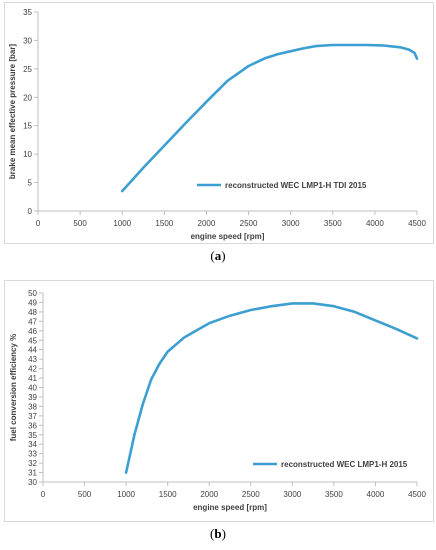  Describe the element at coordinates (32, 378) in the screenshot. I see `y-tick-label: 41` at that location.